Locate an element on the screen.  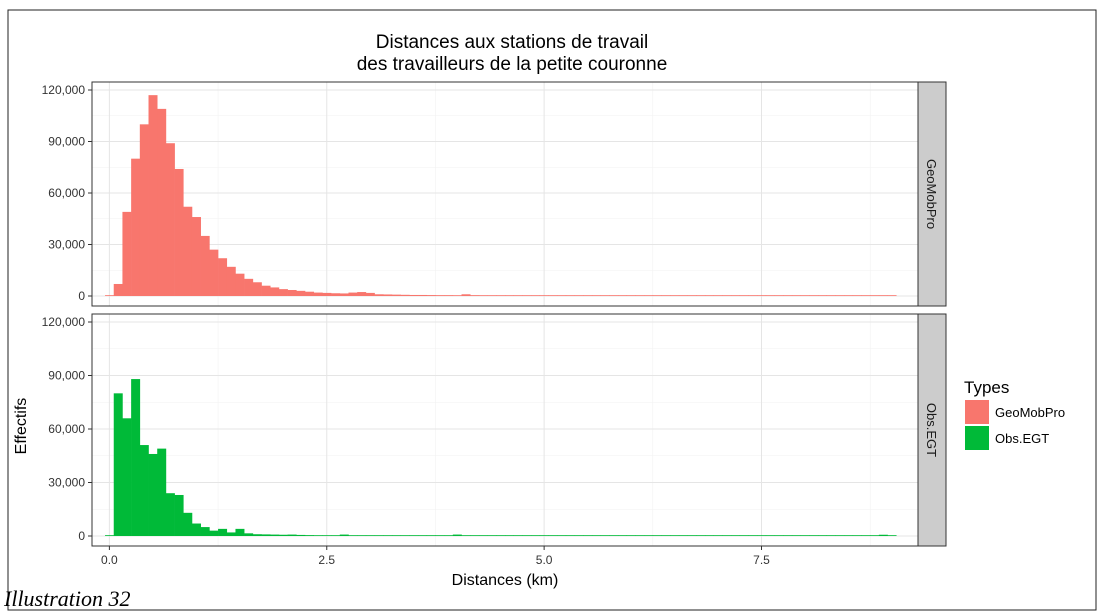
legend: Types GeoMobPro Obs.EGT is located at coordinates (1014, 414).